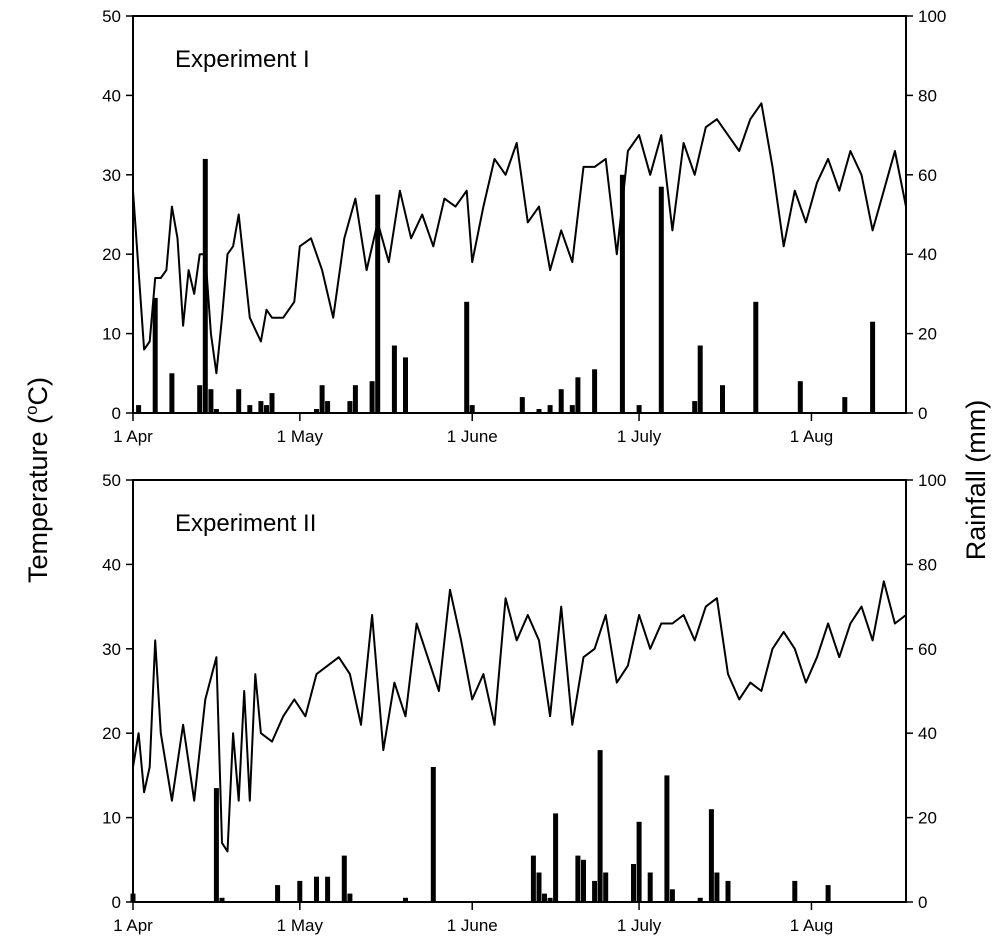  I want to click on x-tick-label: 1 July, so click(639, 436).